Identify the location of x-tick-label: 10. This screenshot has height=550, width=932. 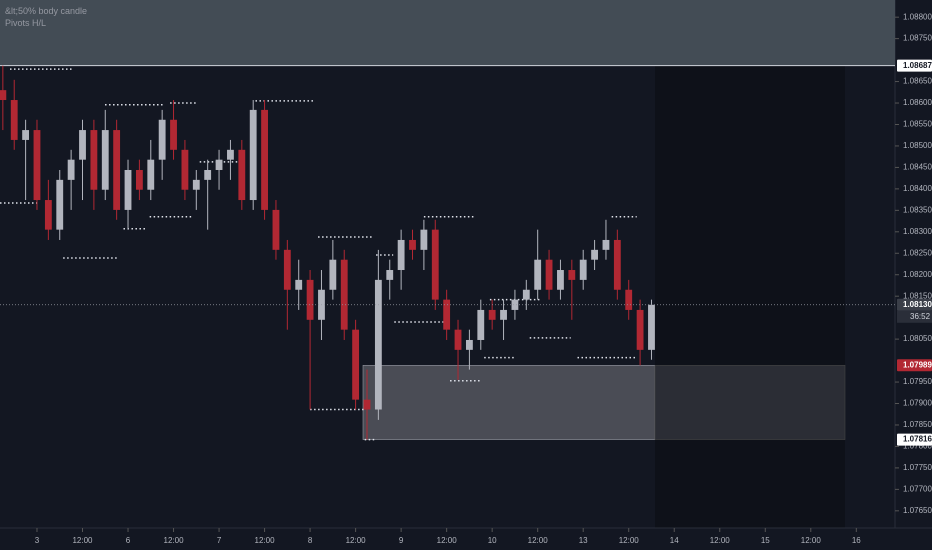
(492, 540).